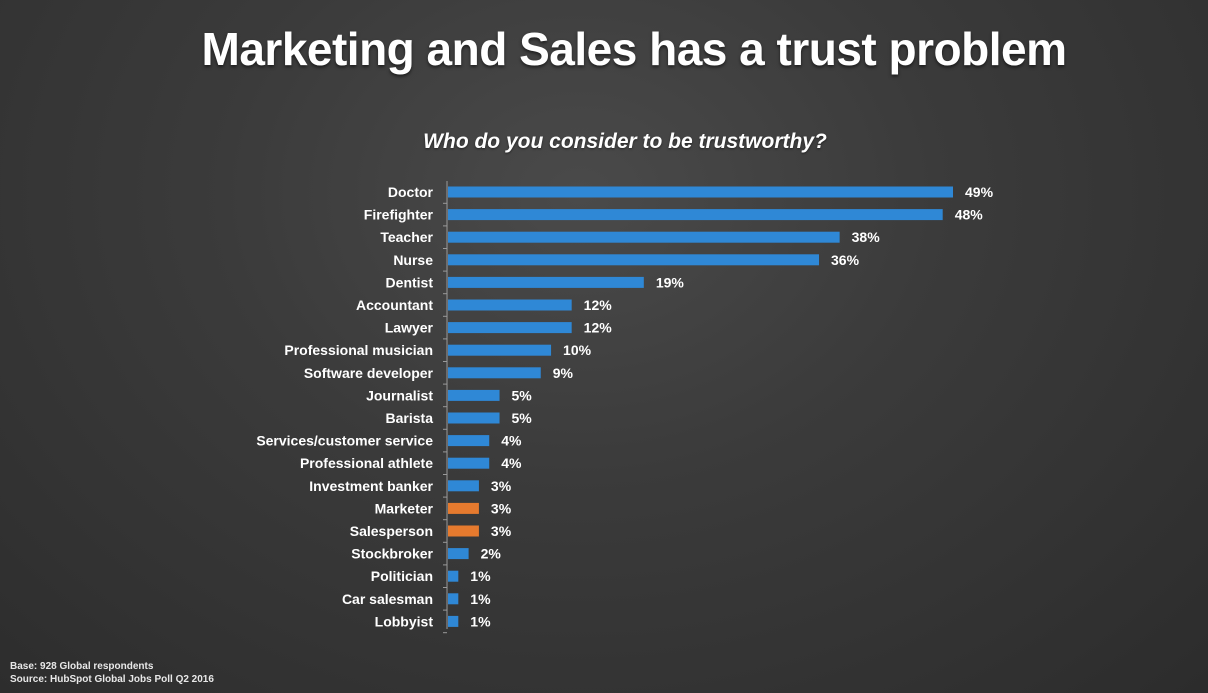 The width and height of the screenshot is (1208, 693). What do you see at coordinates (510, 305) in the screenshot?
I see `bar-accountant` at bounding box center [510, 305].